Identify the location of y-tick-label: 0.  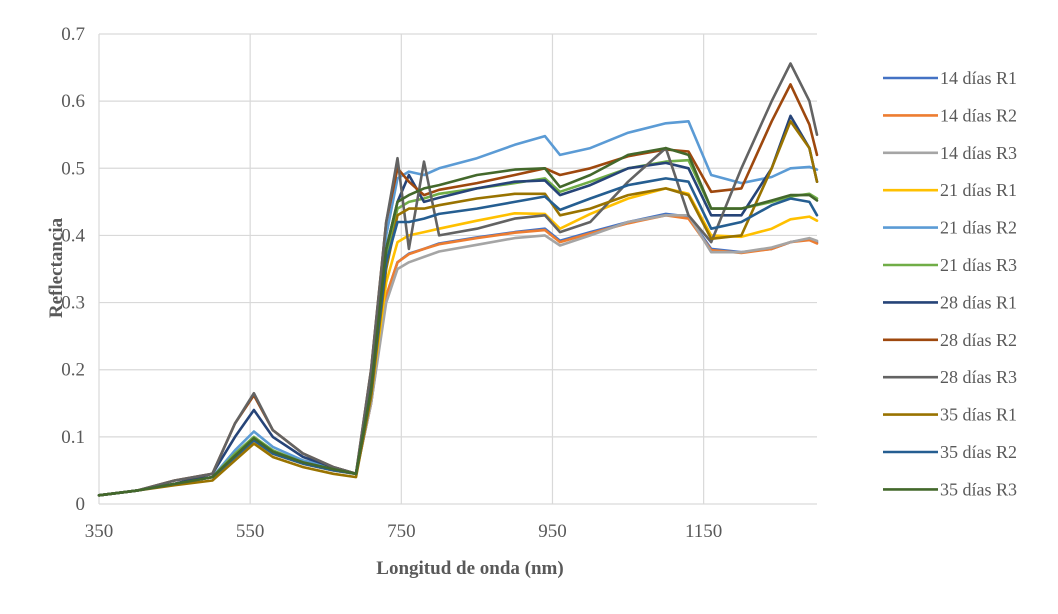
(81, 504).